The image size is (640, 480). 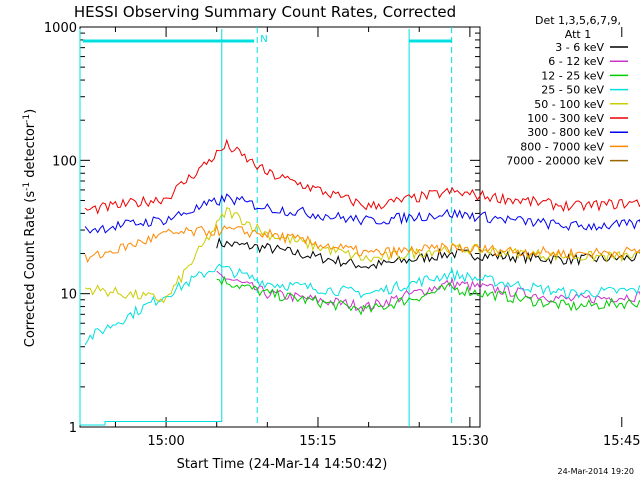 What do you see at coordinates (572, 75) in the screenshot?
I see `legend-label: 12 - 25 keV` at bounding box center [572, 75].